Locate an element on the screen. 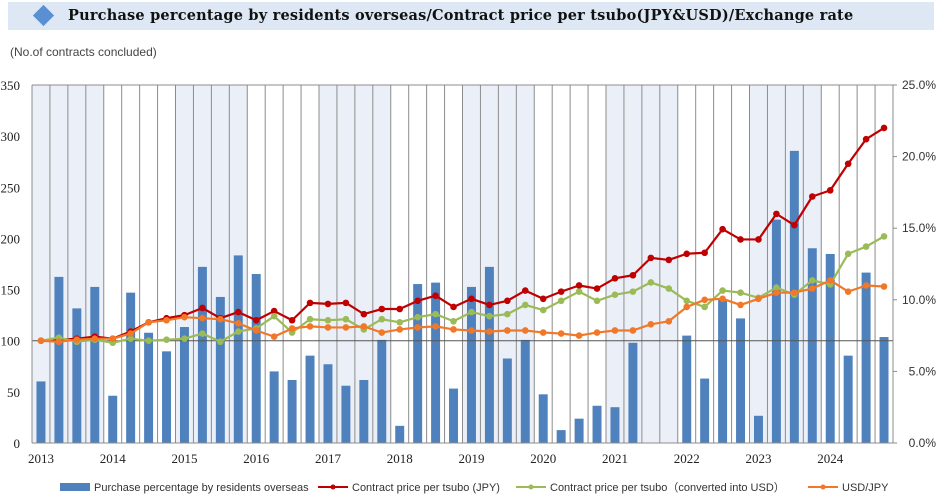 This screenshot has width=940, height=497. y-right-tick-label: 25.0% is located at coordinates (919, 85).